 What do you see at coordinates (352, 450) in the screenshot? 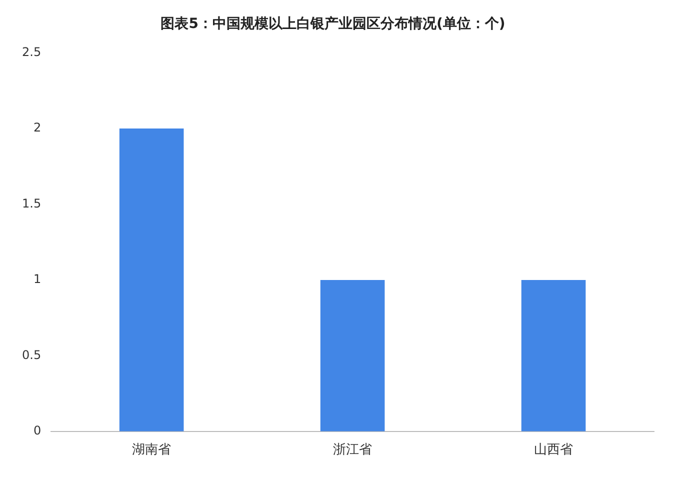
I see `x-tick-label: 浙江省` at bounding box center [352, 450].